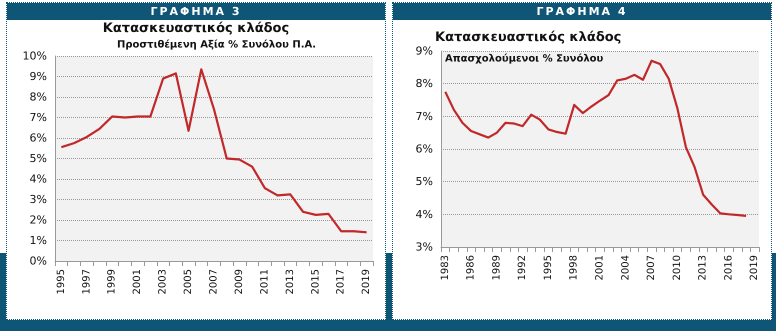 This screenshot has height=331, width=776. What do you see at coordinates (112, 281) in the screenshot?
I see `x-tick-label: 1999` at bounding box center [112, 281].